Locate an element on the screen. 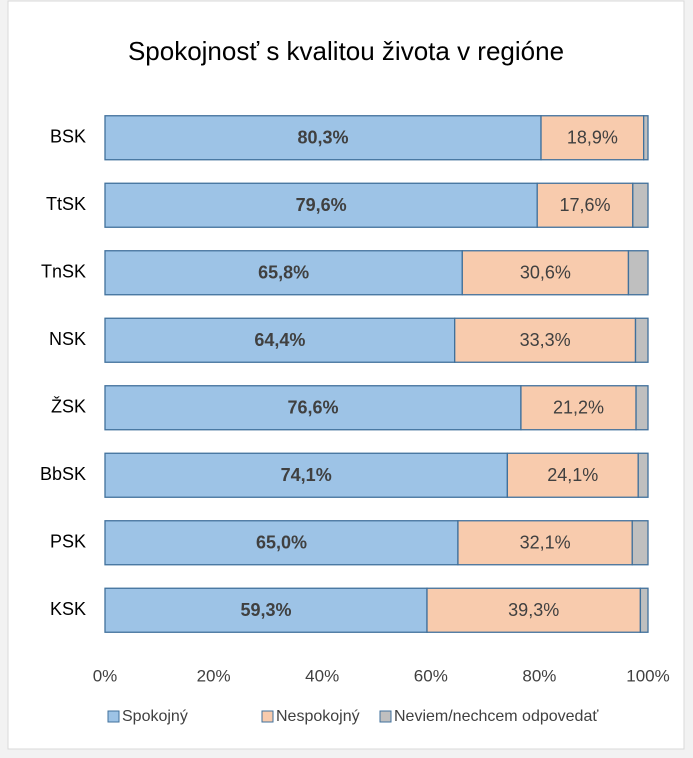 This screenshot has width=693, height=758. data-label: 59,3% is located at coordinates (265, 610).